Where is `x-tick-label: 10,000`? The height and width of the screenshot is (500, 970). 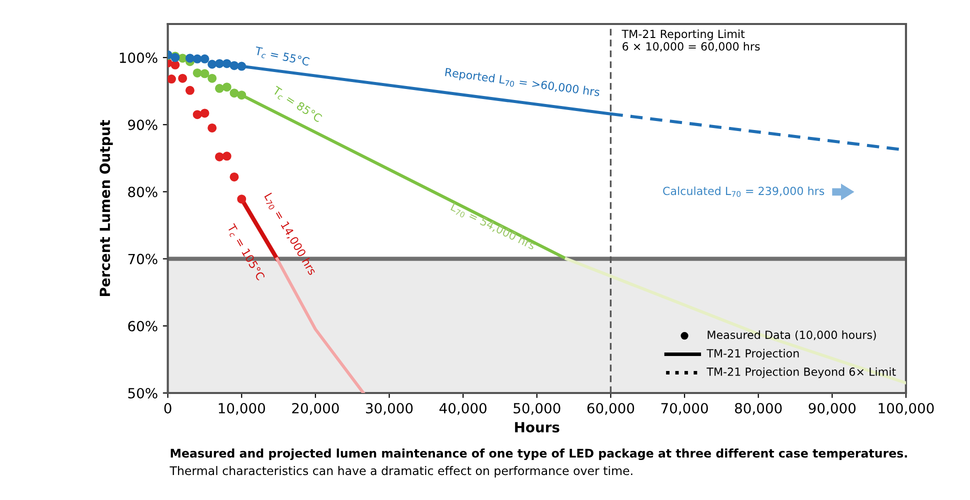
x-tick-label: 10,000 is located at coordinates (242, 408).